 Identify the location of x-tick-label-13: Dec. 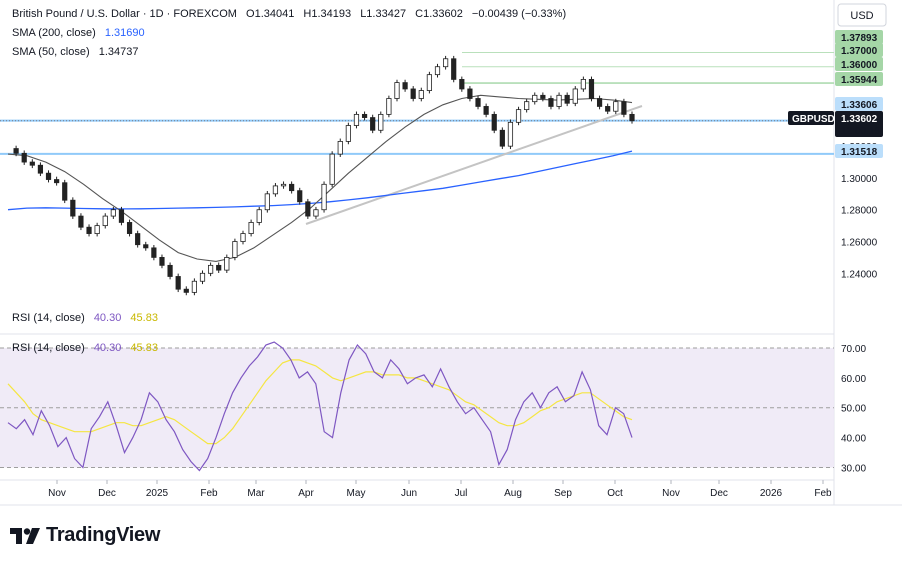
(719, 493).